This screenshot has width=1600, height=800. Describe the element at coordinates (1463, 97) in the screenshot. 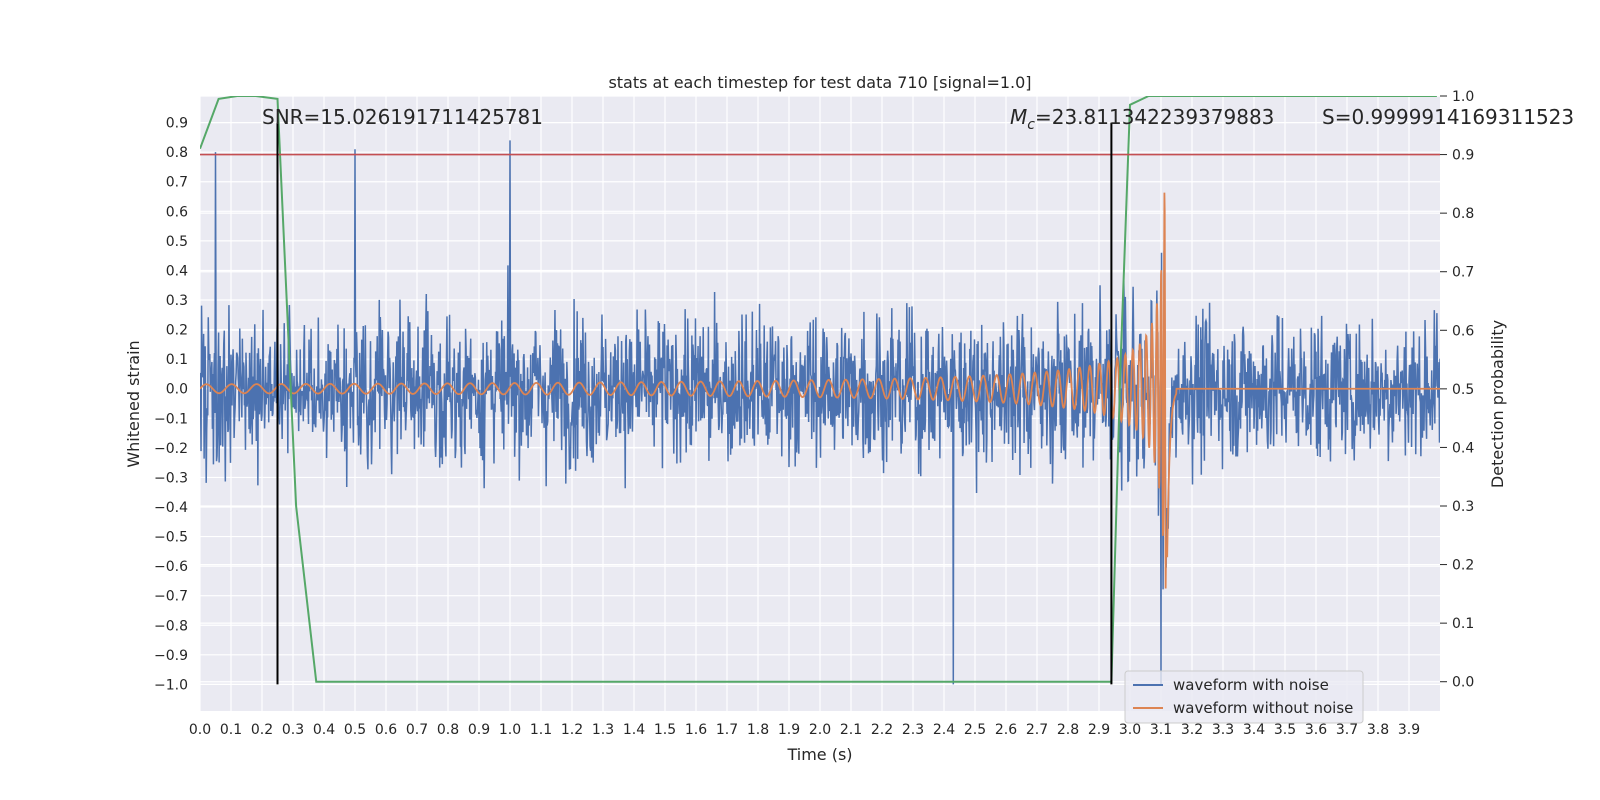

I see `y-right-tick-label: 1.0` at that location.